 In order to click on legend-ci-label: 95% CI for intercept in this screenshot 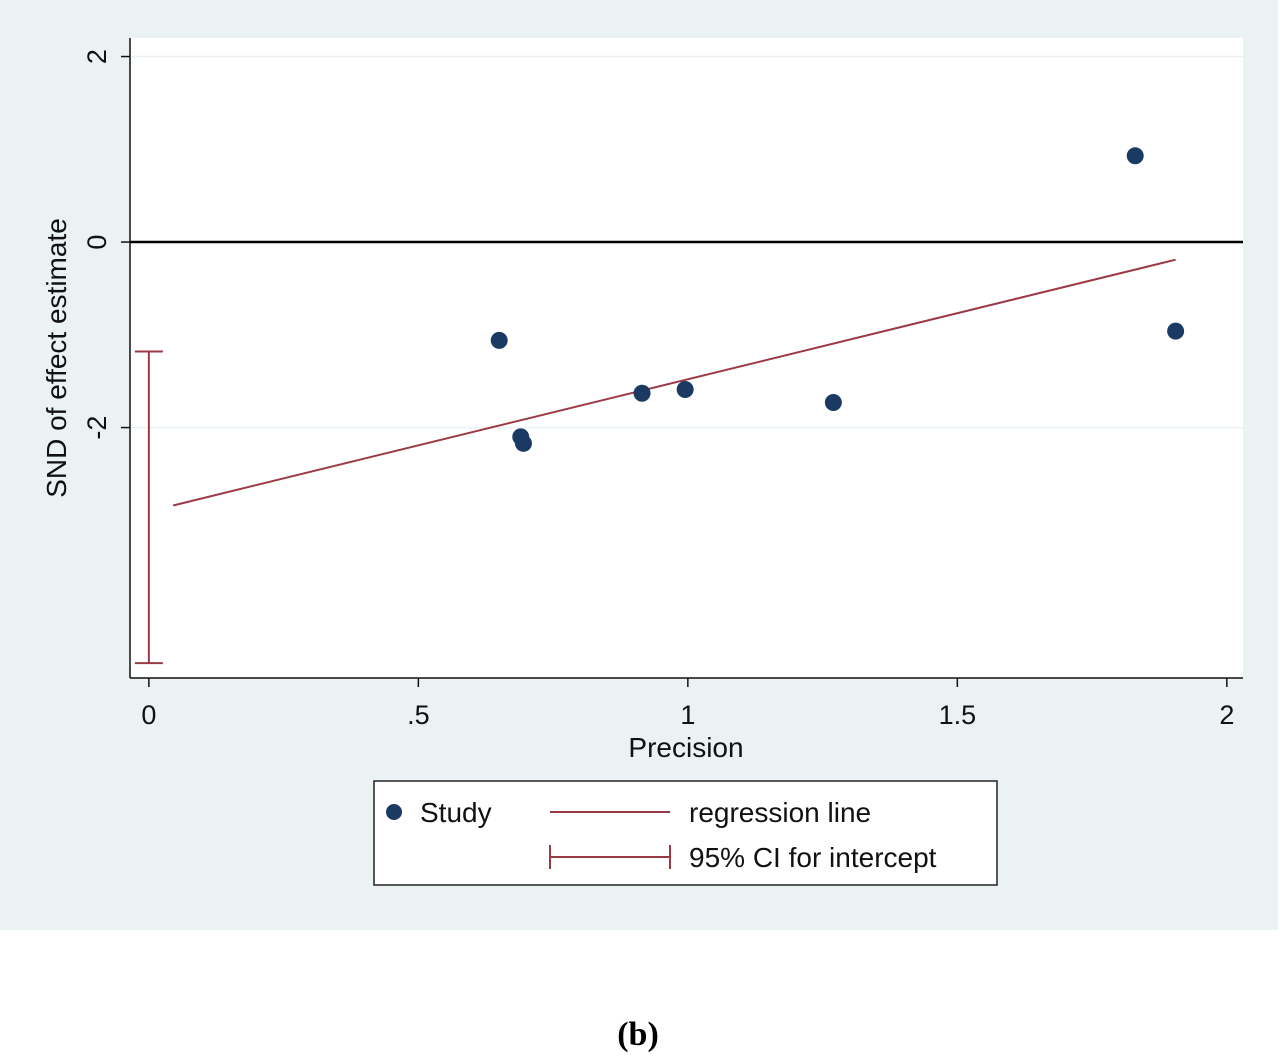, I will do `click(813, 857)`.